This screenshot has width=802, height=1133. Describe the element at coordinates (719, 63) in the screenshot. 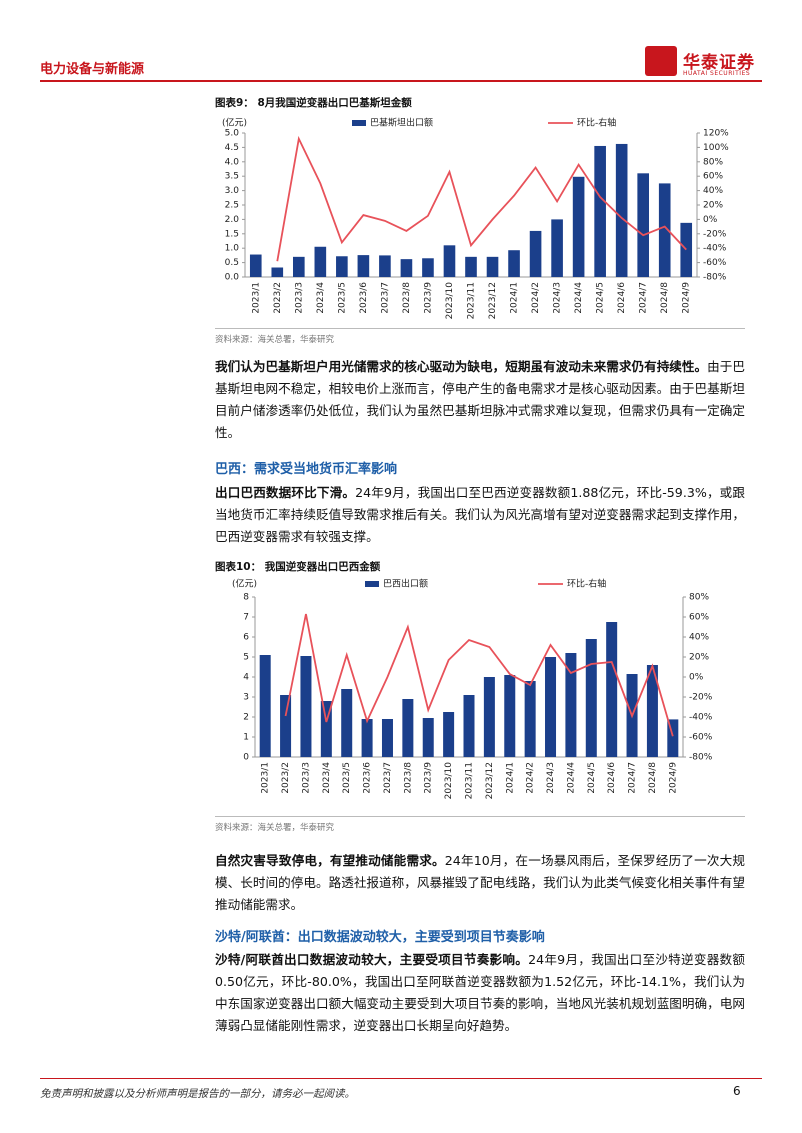

I see `logo-text: 华泰证券` at that location.